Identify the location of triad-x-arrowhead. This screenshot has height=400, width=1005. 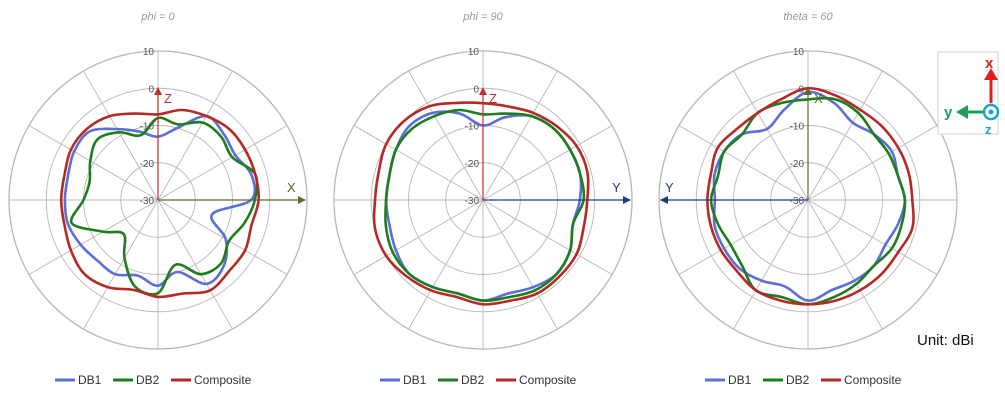
(991, 74).